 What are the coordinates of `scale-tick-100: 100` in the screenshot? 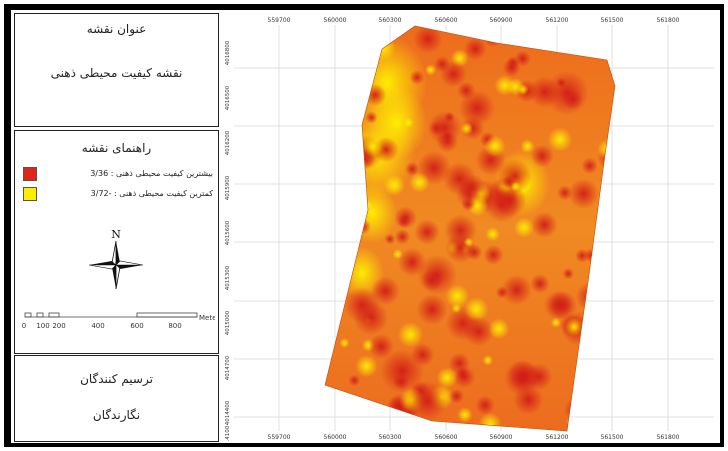 It's located at (42, 326).